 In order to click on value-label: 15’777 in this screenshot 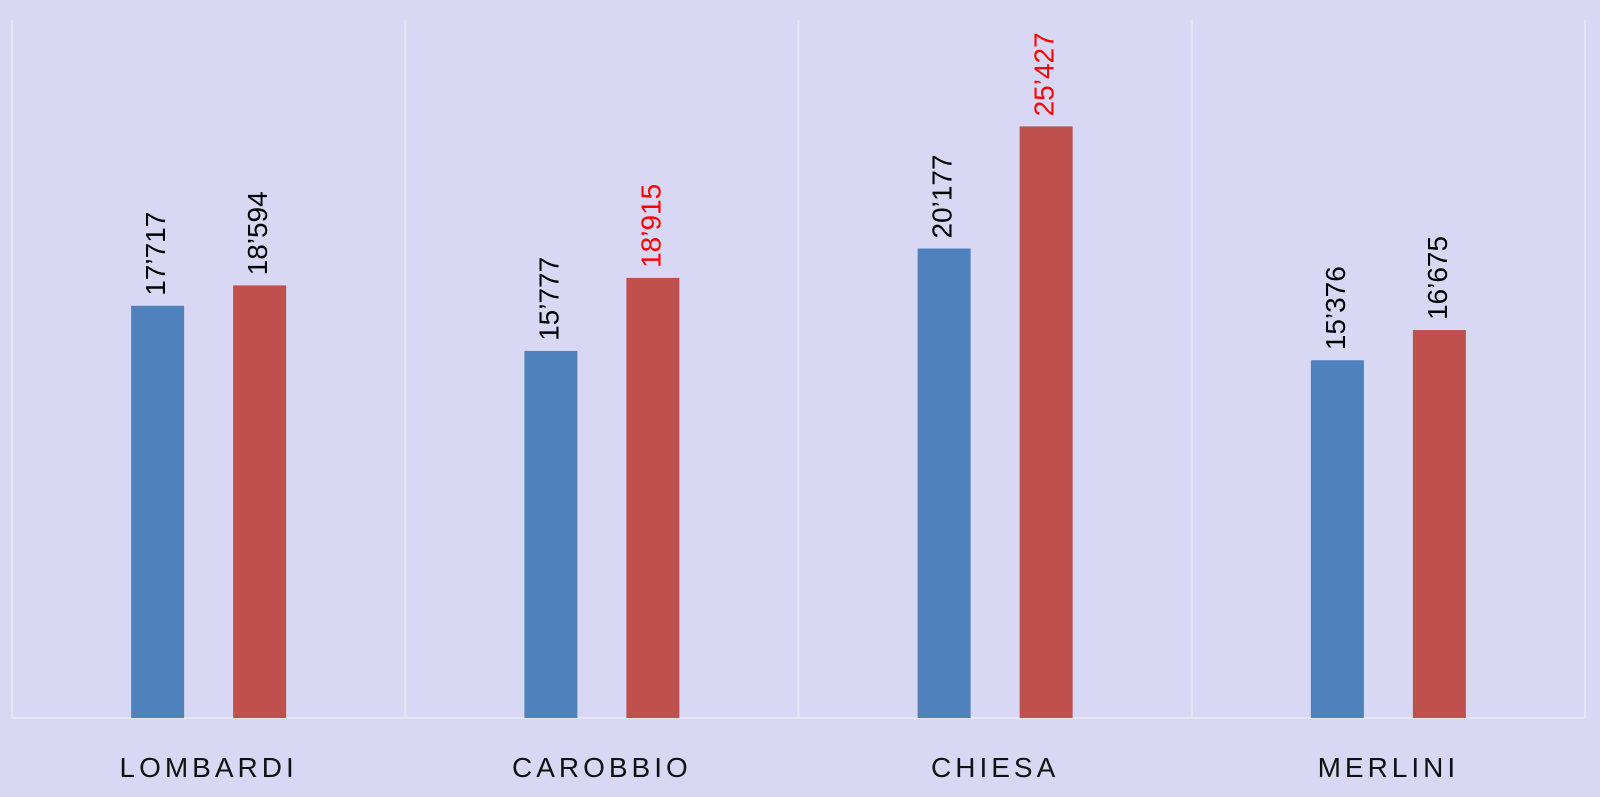, I will do `click(548, 299)`.